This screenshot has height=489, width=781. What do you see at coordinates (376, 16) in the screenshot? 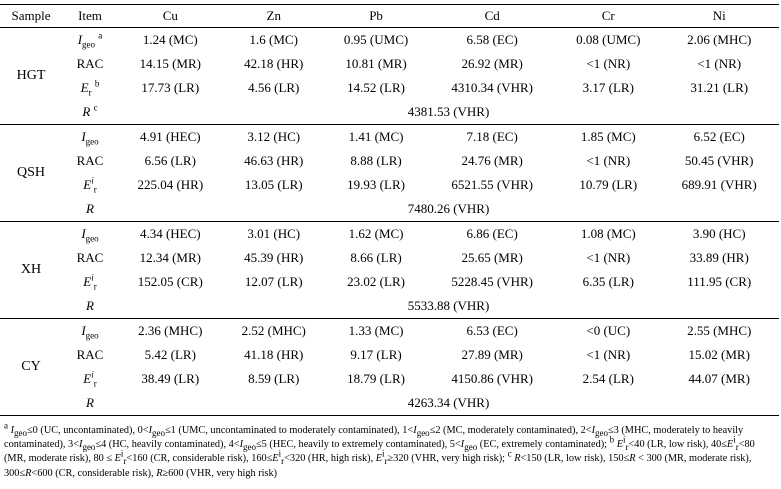
I see `header-pb: Pb` at bounding box center [376, 16].